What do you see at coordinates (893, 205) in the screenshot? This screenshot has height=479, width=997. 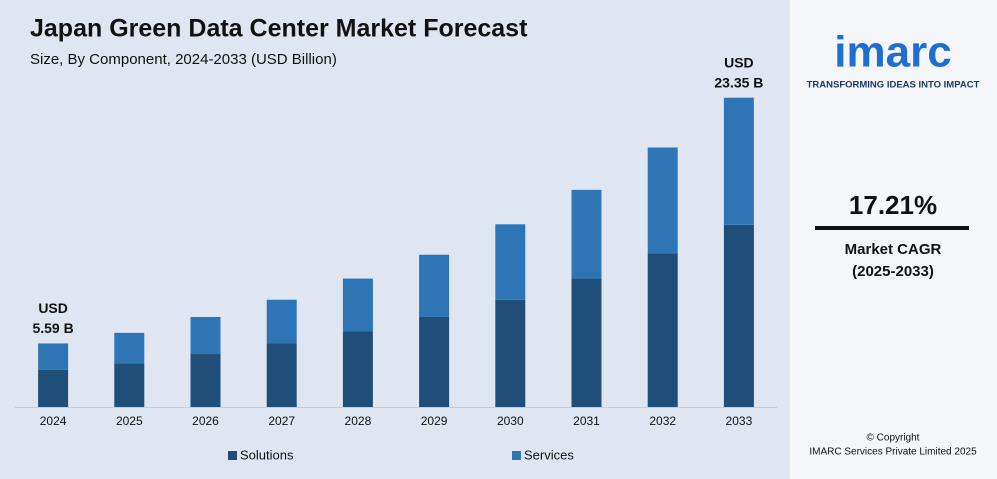 I see `cagr-value: 17.21%` at bounding box center [893, 205].